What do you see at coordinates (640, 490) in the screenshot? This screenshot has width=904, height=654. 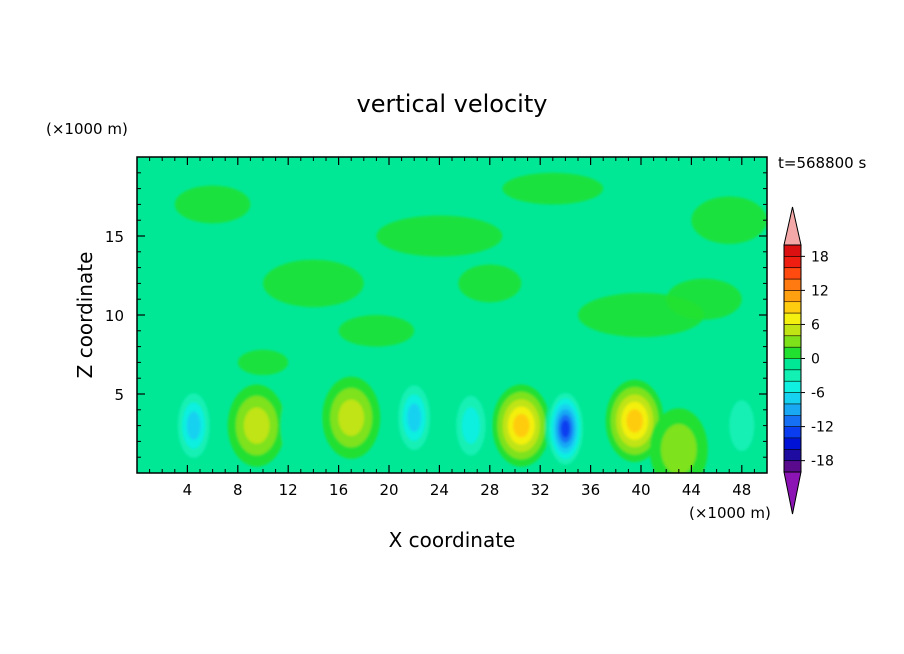 I see `x-tick-label: 40` at bounding box center [640, 490].